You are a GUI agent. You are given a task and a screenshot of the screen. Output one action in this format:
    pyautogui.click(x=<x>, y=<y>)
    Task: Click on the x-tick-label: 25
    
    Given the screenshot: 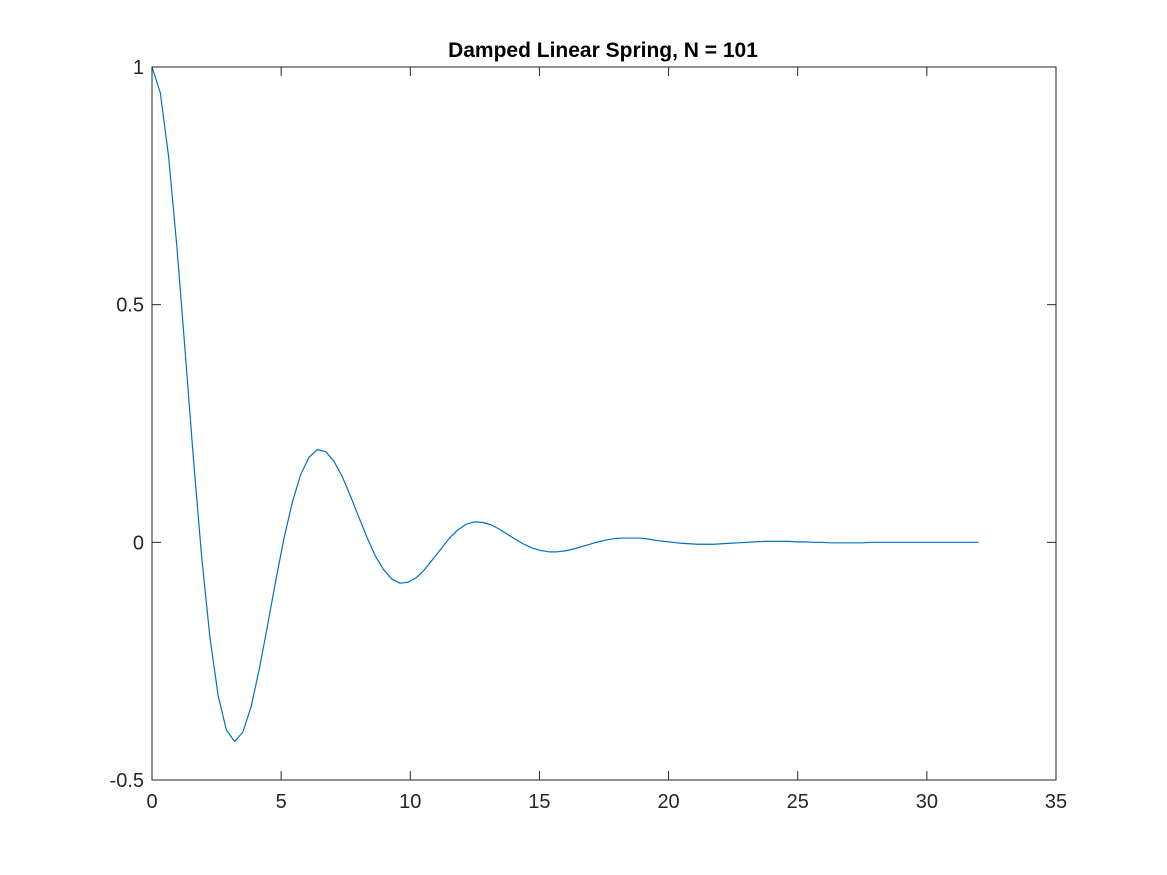 What is the action you would take?
    pyautogui.click(x=798, y=802)
    